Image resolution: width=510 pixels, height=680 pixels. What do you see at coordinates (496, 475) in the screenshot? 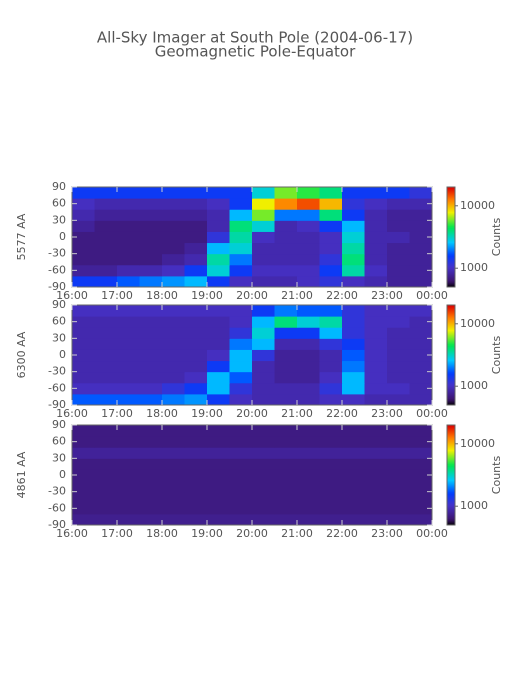
I see `colorbar-label: Counts` at bounding box center [496, 475].